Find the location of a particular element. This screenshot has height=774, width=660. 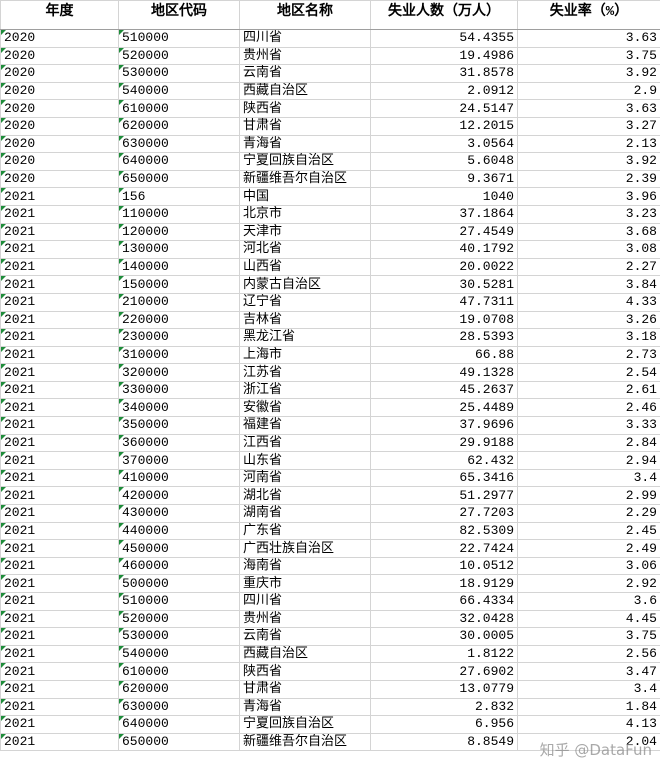

table-cell: 3.0564 is located at coordinates (444, 144).